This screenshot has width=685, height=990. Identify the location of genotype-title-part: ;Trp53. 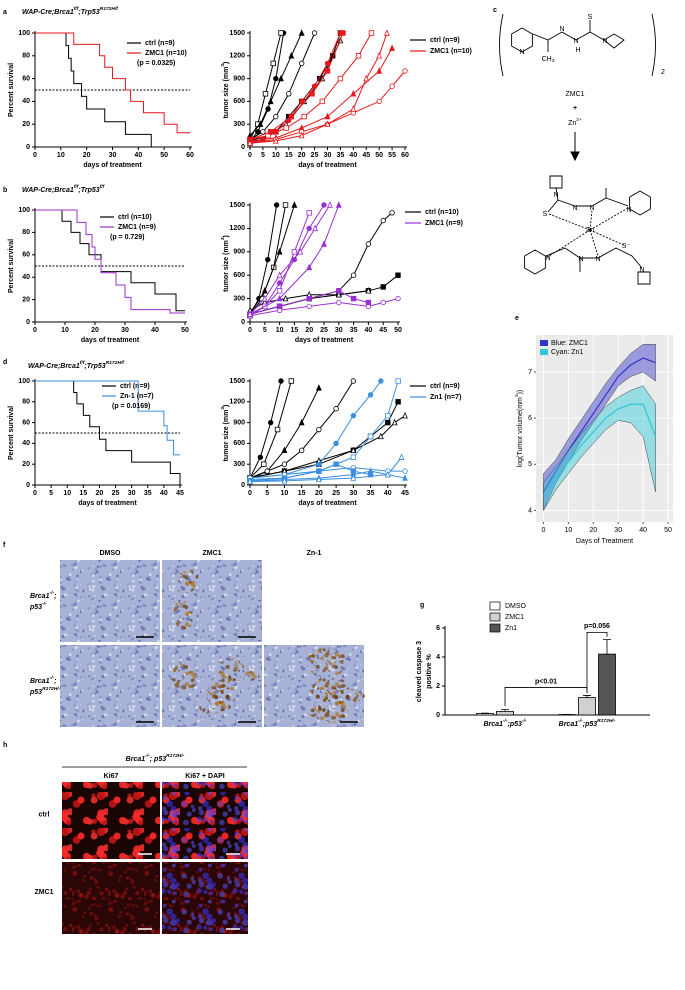
(88, 190).